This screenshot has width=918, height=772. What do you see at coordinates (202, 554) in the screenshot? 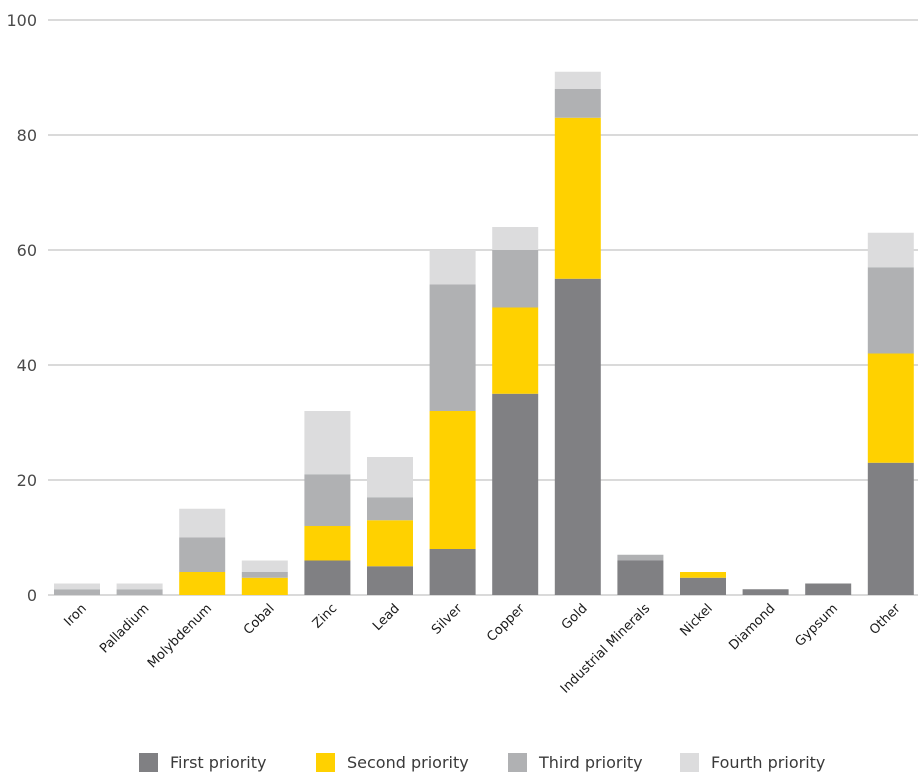
I see `bar-segment-molybdenum-s3` at bounding box center [202, 554].